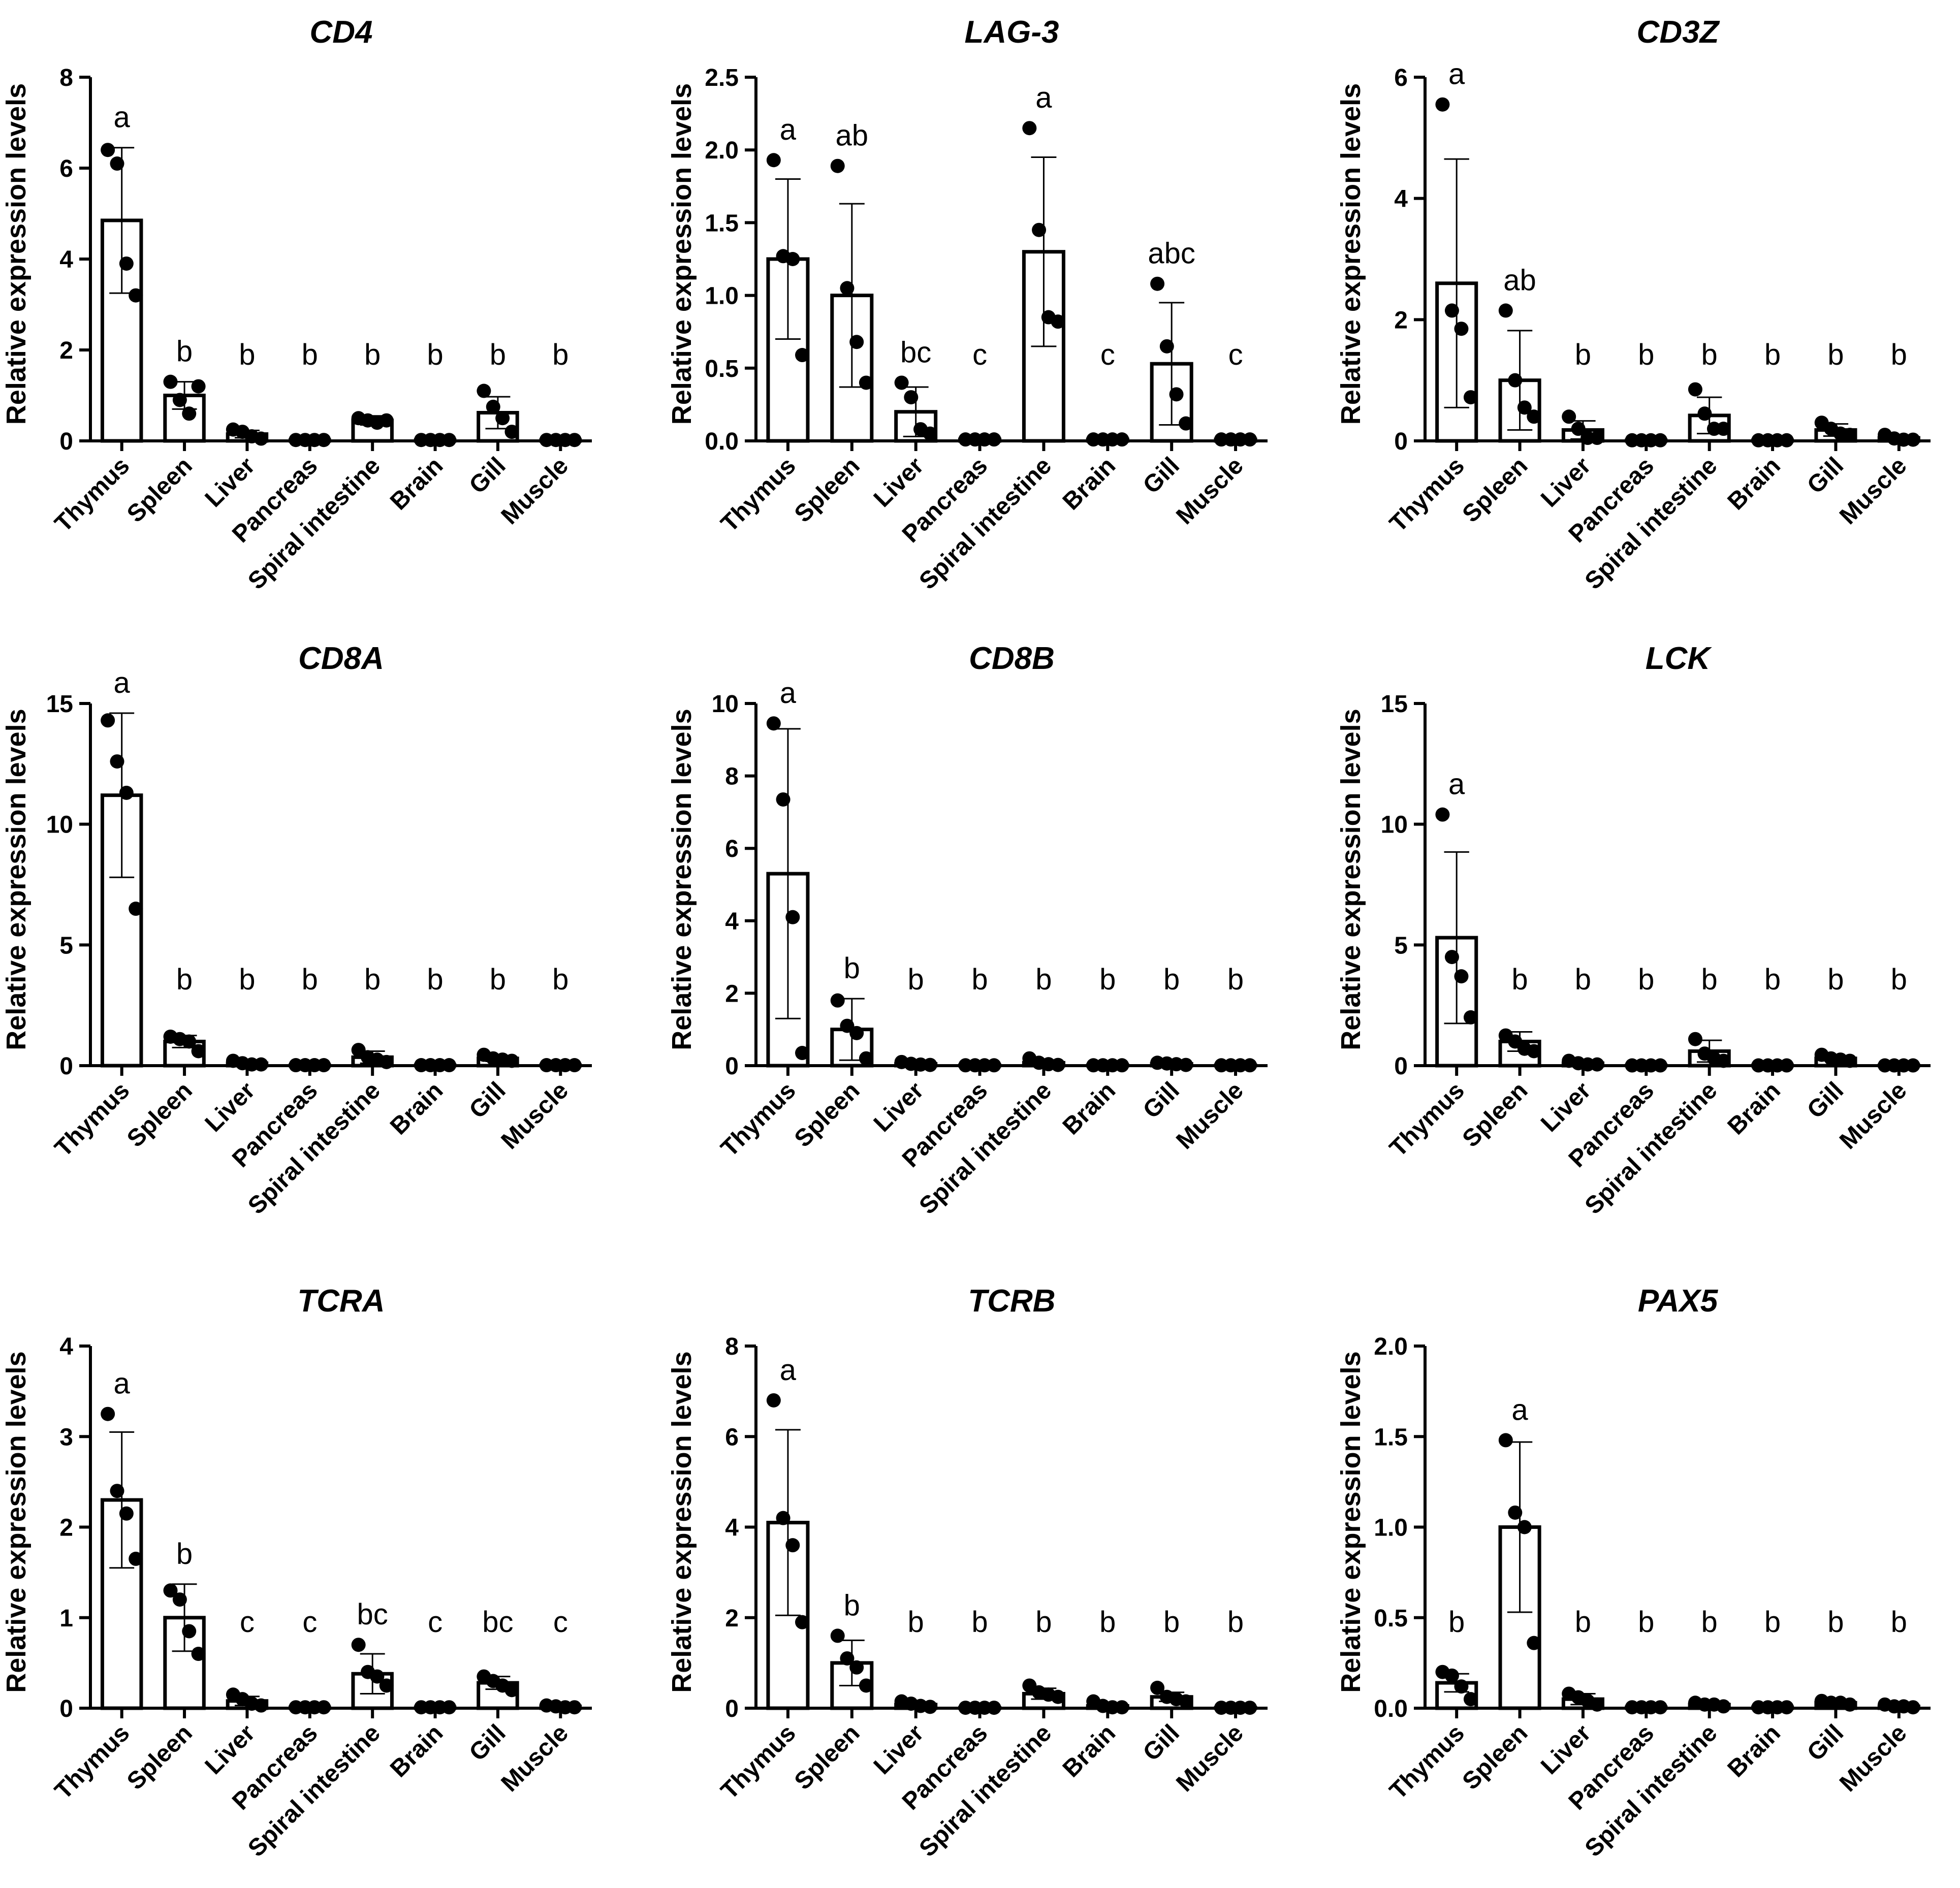 The width and height of the screenshot is (1960, 1888). I want to click on x-tick-label: Gill, so click(1825, 475).